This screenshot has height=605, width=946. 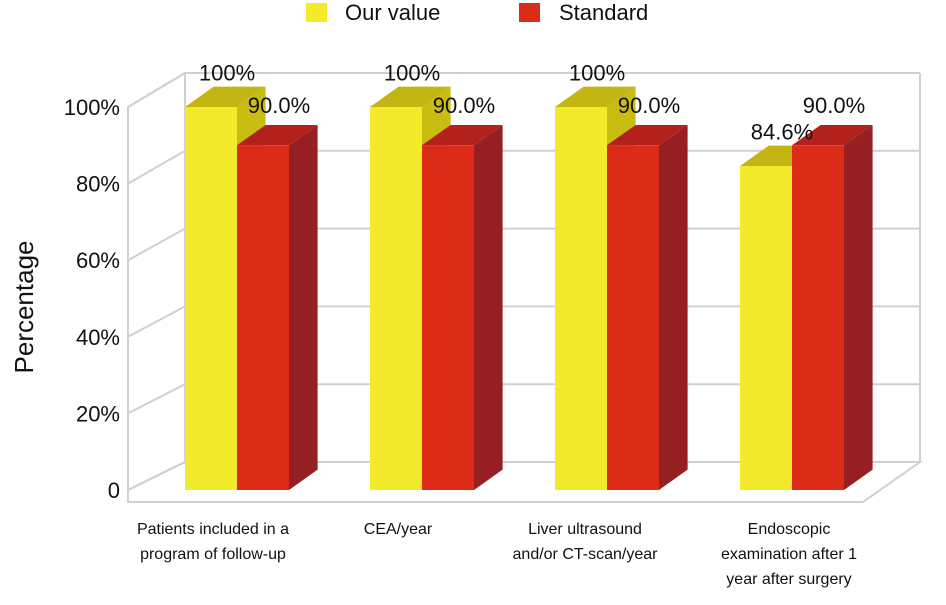 I want to click on legend-item: Our value, so click(x=373, y=12).